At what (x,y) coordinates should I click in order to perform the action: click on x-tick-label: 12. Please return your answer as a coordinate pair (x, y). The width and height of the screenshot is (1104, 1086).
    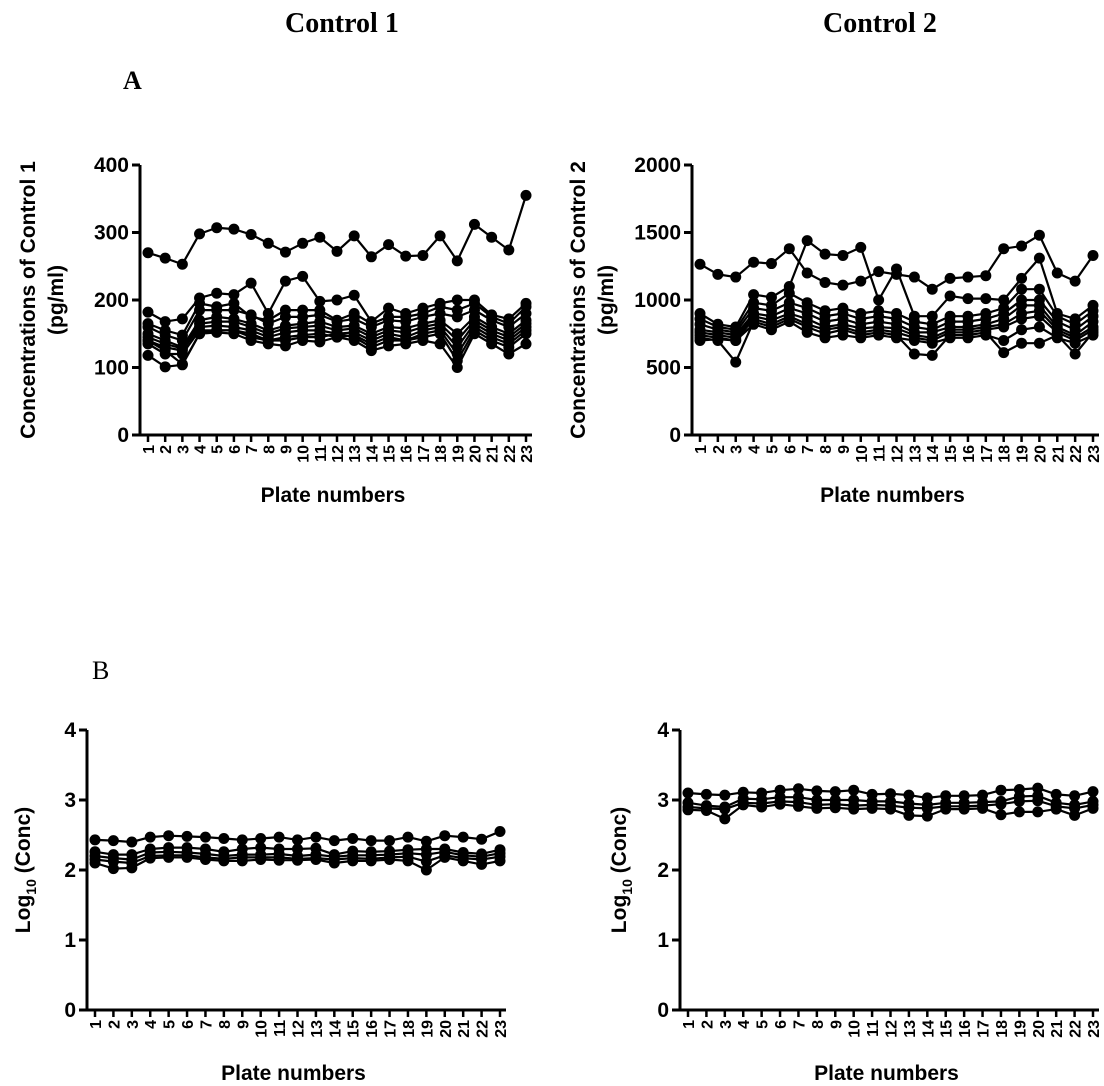
    Looking at the image, I should click on (338, 454).